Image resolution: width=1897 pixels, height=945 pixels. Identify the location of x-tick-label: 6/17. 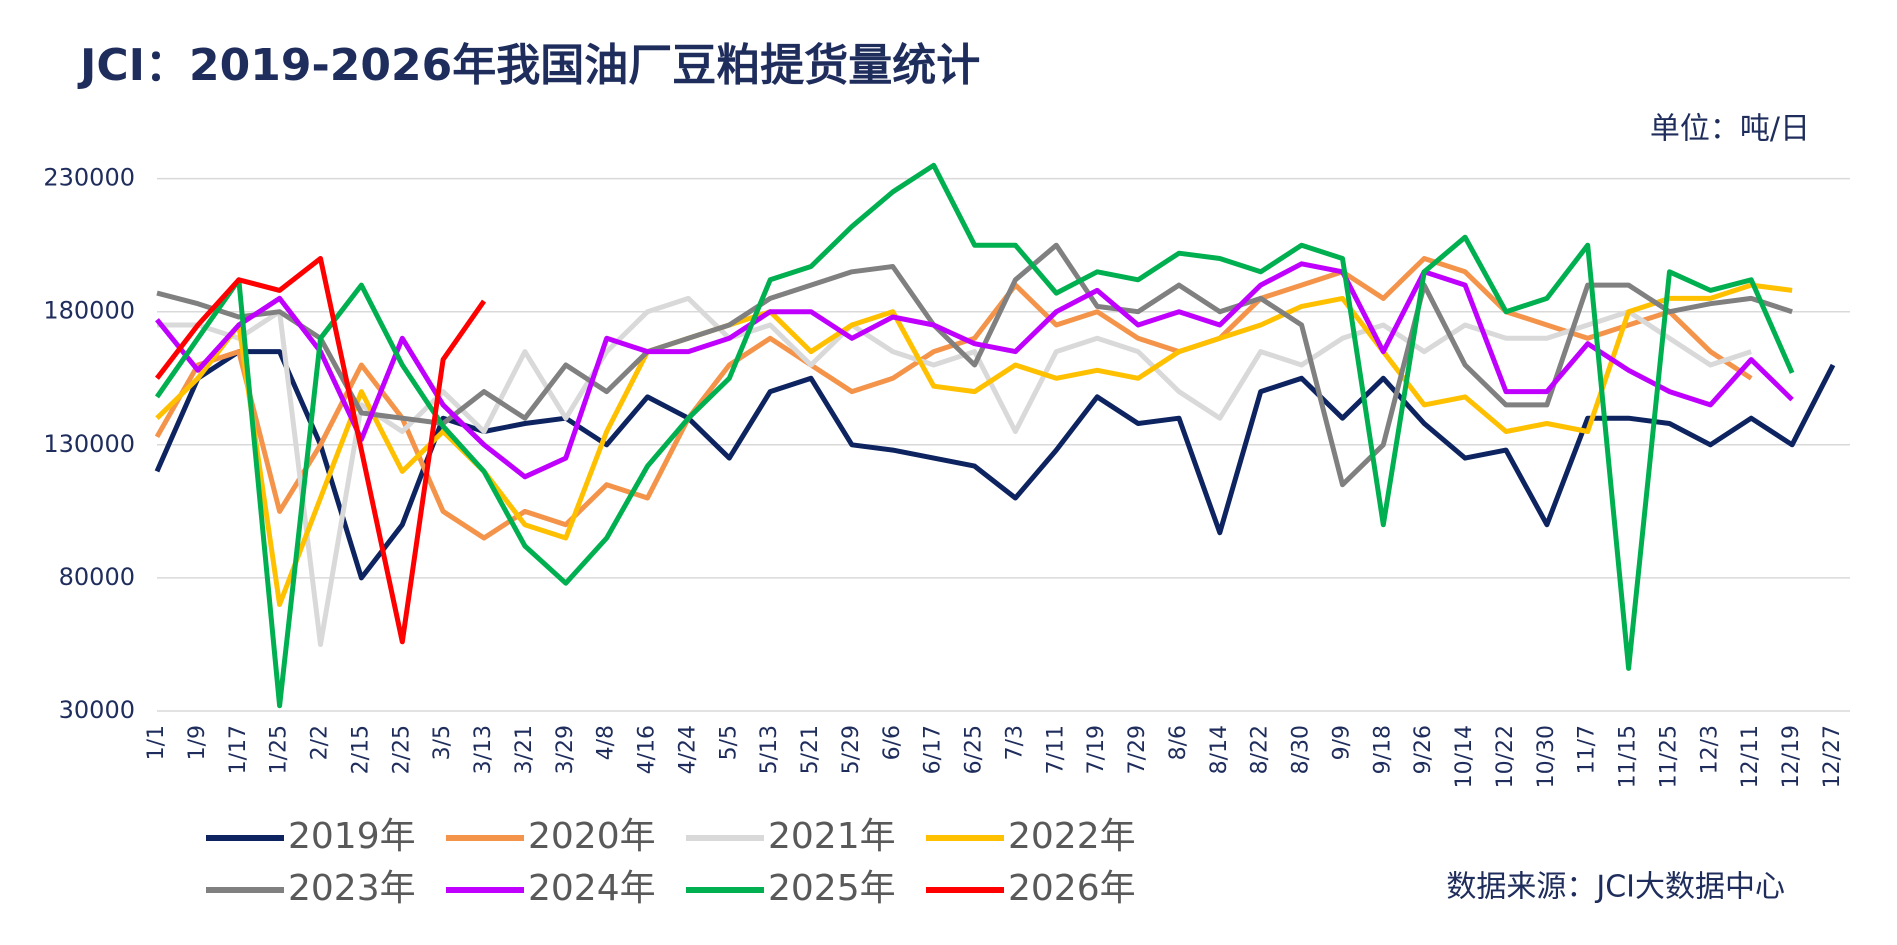
(933, 749).